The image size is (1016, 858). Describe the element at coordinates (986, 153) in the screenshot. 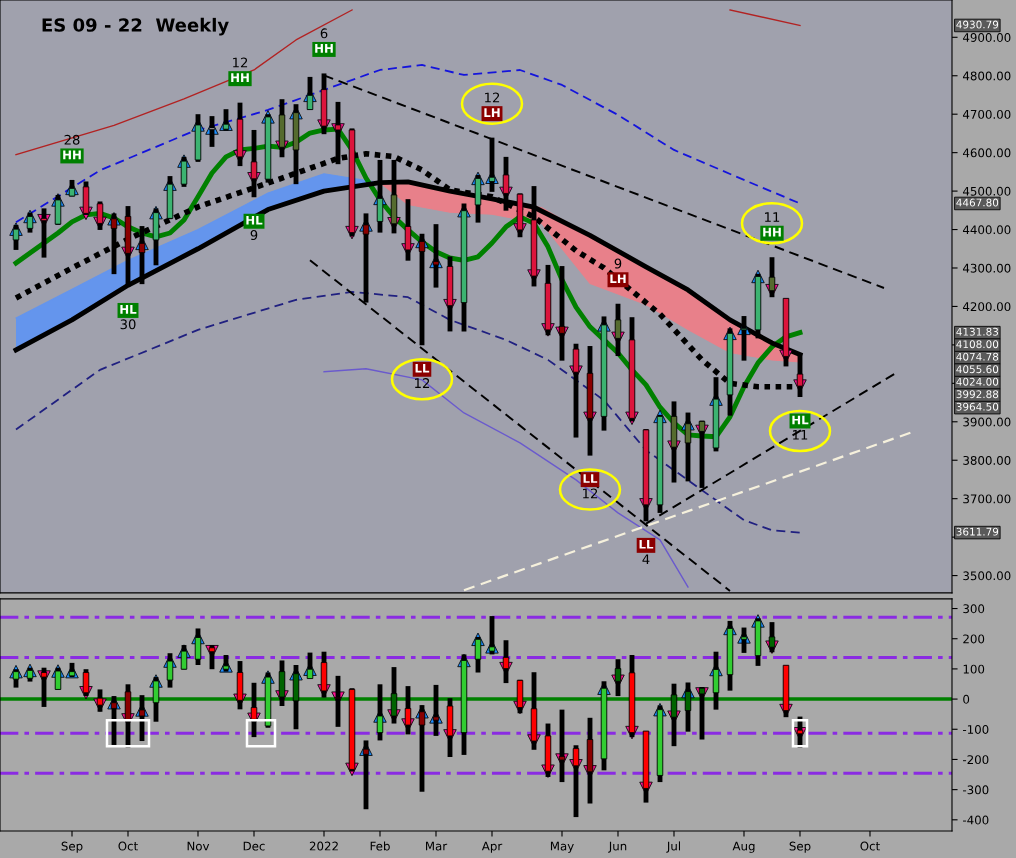

I see `y-tick-label: 4600.00` at that location.